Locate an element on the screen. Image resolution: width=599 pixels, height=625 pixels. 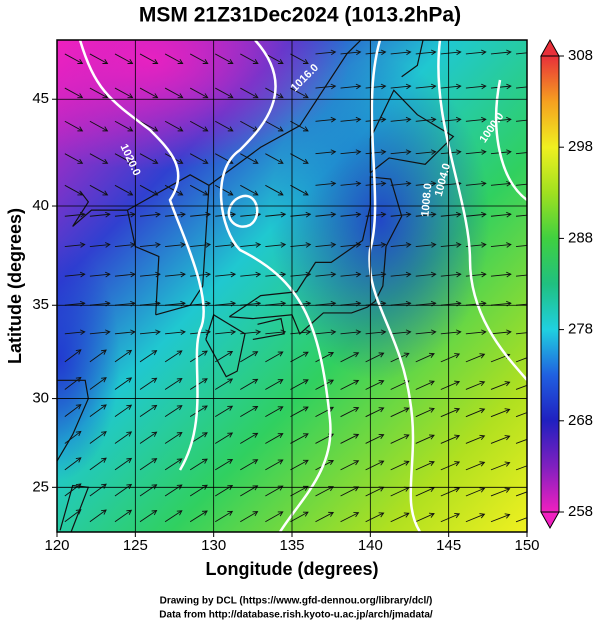
colorbar: 258 268 278 288 298 308 is located at coordinates (566, 284).